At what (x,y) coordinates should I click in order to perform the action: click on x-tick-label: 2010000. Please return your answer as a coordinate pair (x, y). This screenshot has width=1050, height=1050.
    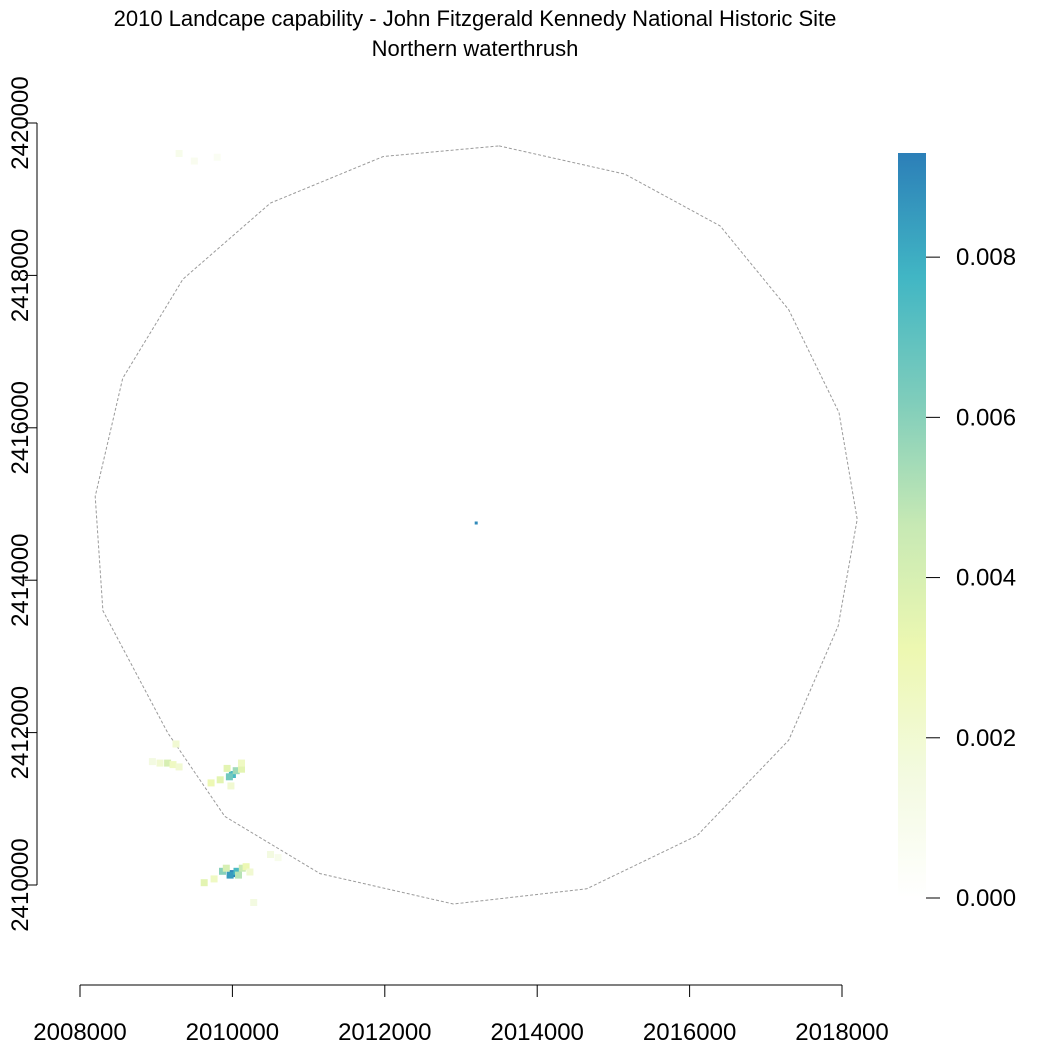
    Looking at the image, I should click on (232, 1032).